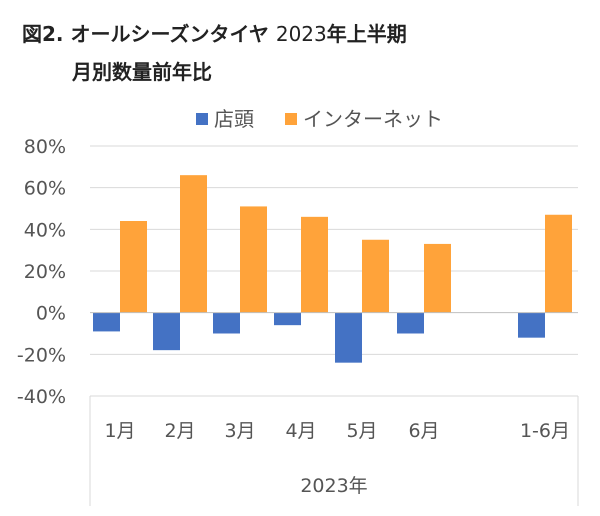  I want to click on legend-label: インターネット, so click(373, 119).